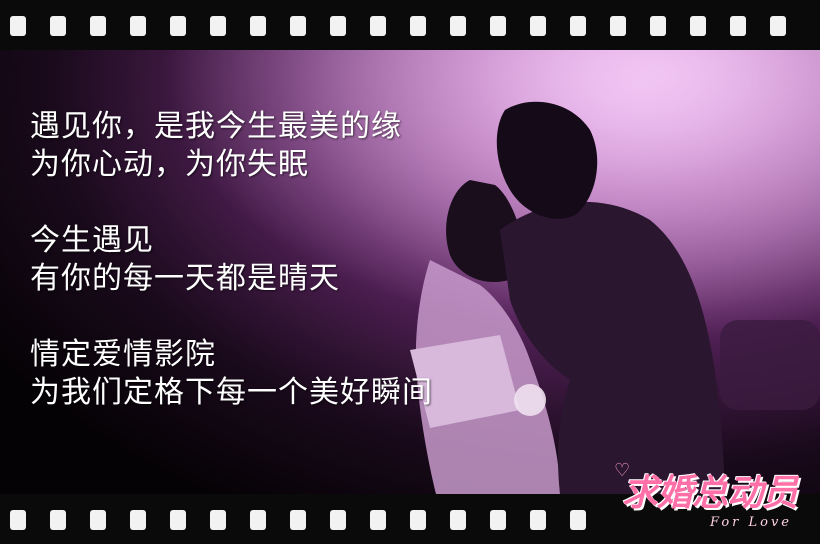 The height and width of the screenshot is (544, 820). What do you see at coordinates (231, 146) in the screenshot?
I see `poem-stanza: 遇见你，是我今生最美的缘 为你心动，为你失眠` at bounding box center [231, 146].